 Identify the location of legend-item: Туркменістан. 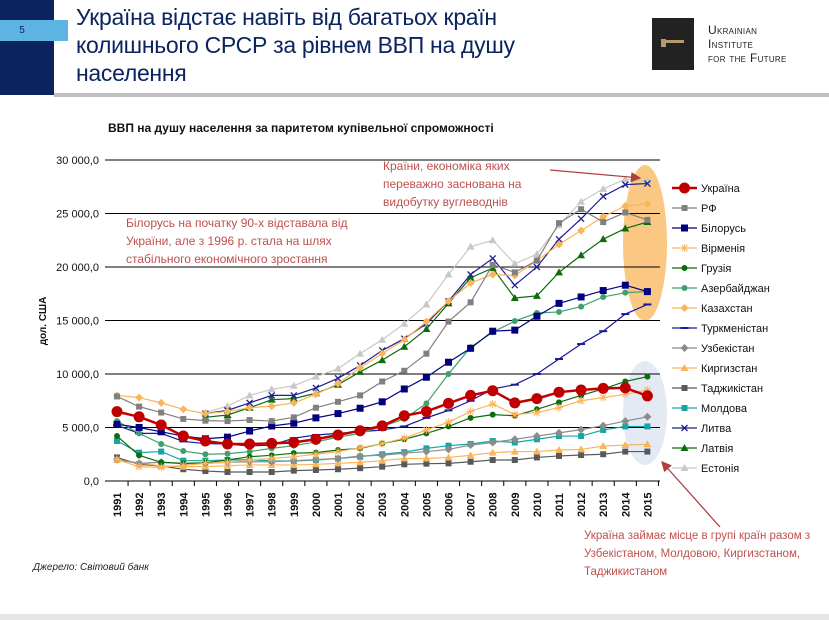
(720, 329).